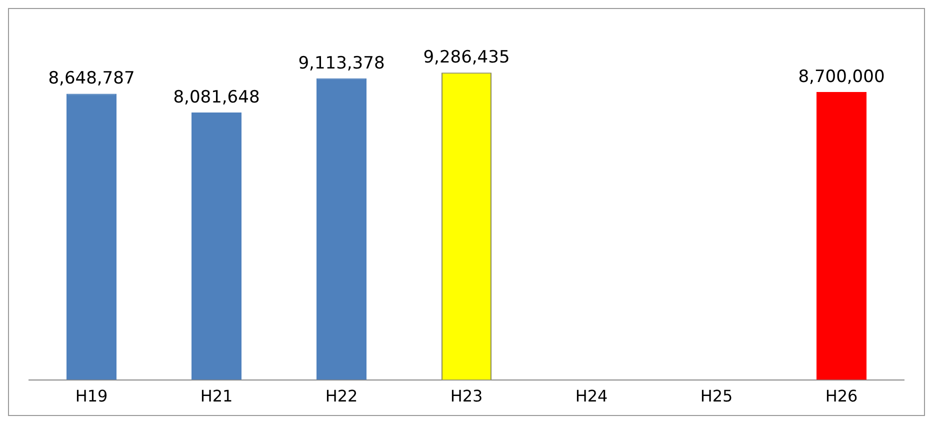 The image size is (933, 424). I want to click on x-tick-label: H21, so click(216, 396).